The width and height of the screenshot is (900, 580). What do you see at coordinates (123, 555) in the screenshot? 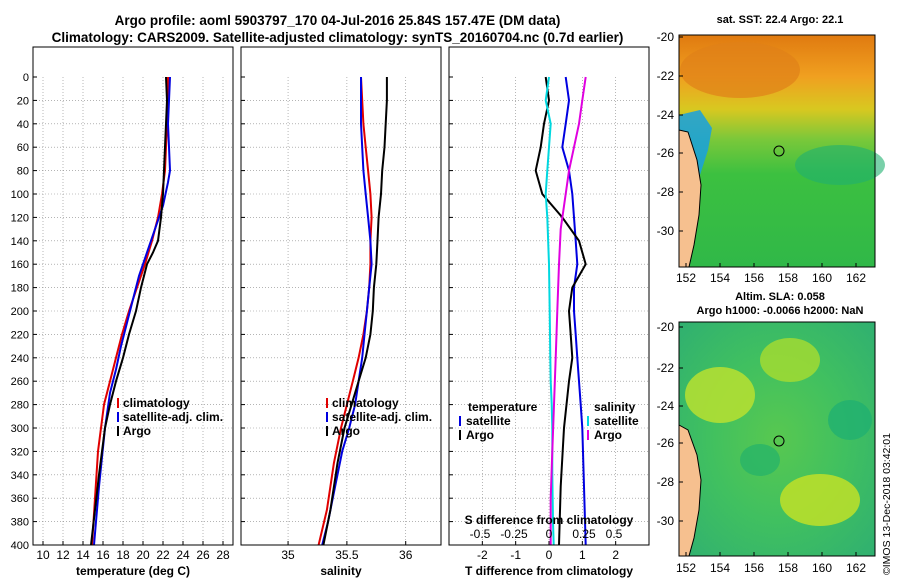
I see `x-tick-label: 18` at bounding box center [123, 555].